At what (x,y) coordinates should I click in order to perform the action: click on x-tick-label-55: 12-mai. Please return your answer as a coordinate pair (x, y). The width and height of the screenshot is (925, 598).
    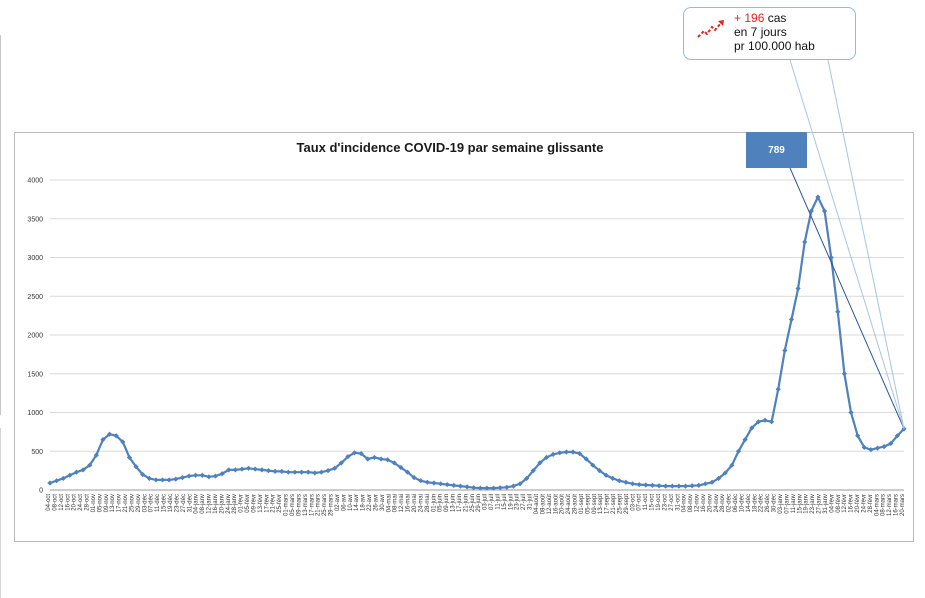
    Looking at the image, I should click on (402, 503).